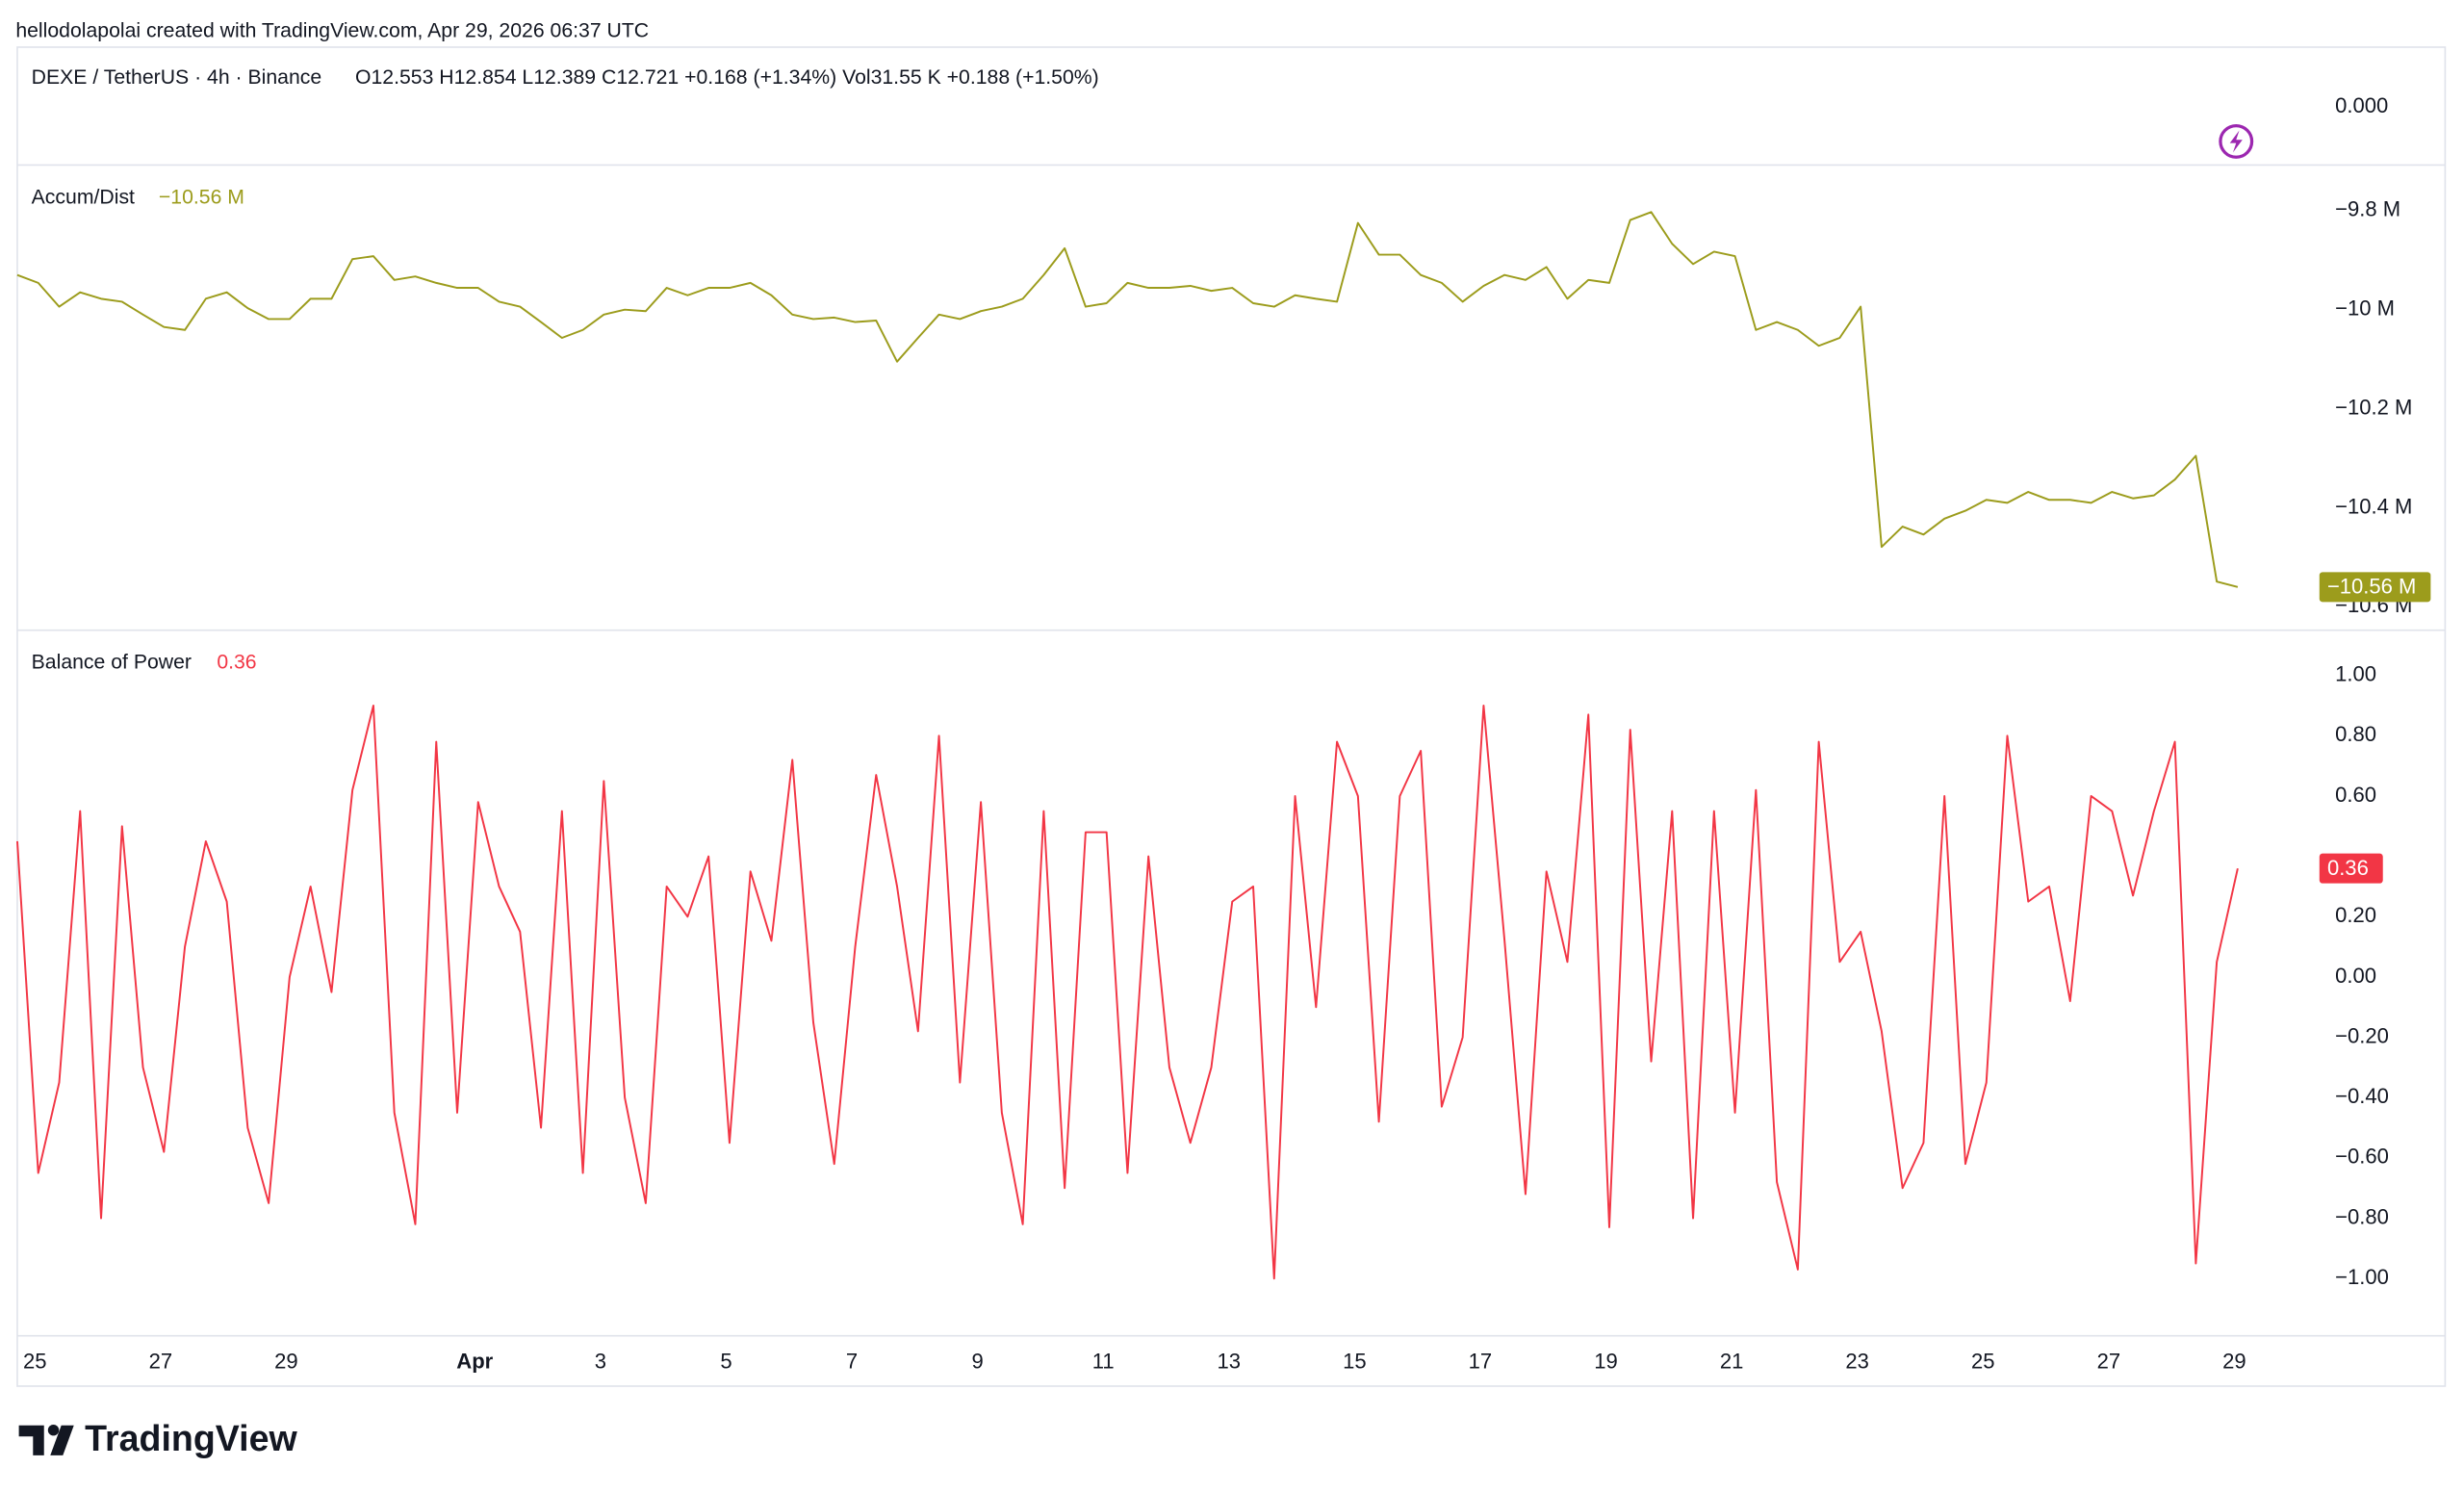 The image size is (2464, 1493). Describe the element at coordinates (2236, 141) in the screenshot. I see `alert-icon` at that location.